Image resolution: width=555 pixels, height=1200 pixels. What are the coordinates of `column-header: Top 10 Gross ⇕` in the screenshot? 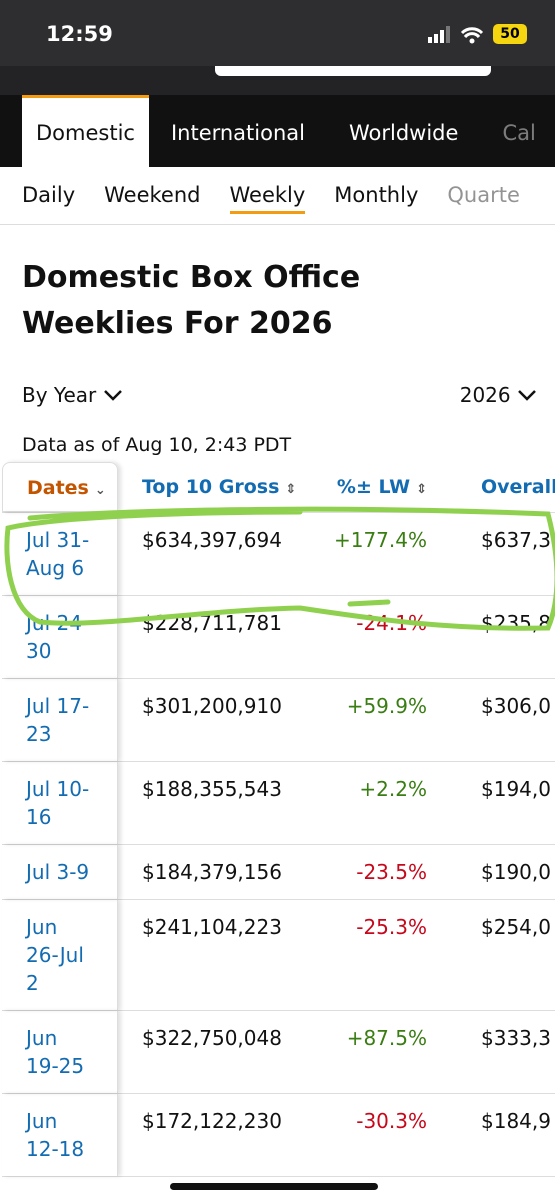 It's located at (219, 488).